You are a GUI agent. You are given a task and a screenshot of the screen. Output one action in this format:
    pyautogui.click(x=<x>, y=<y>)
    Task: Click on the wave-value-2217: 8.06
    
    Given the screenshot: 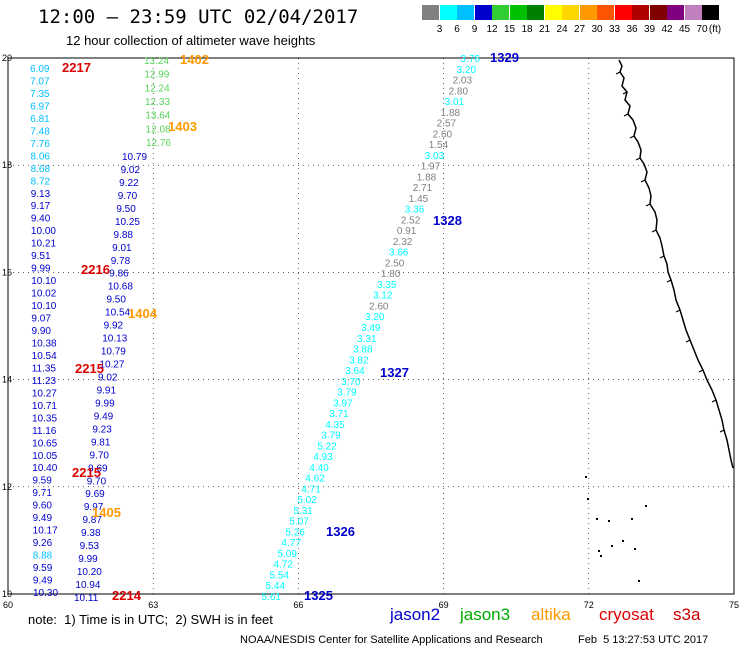 What is the action you would take?
    pyautogui.click(x=41, y=156)
    